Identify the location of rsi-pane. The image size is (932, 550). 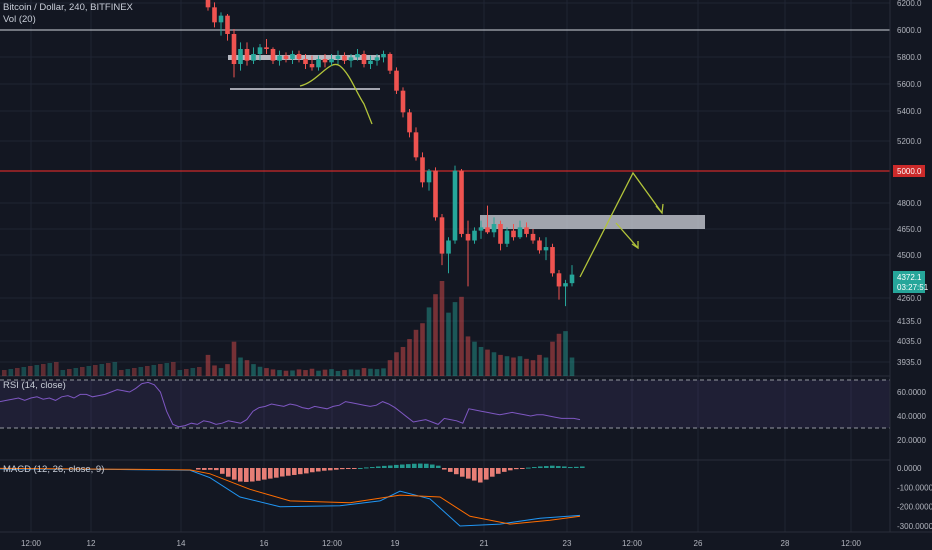
(445, 404).